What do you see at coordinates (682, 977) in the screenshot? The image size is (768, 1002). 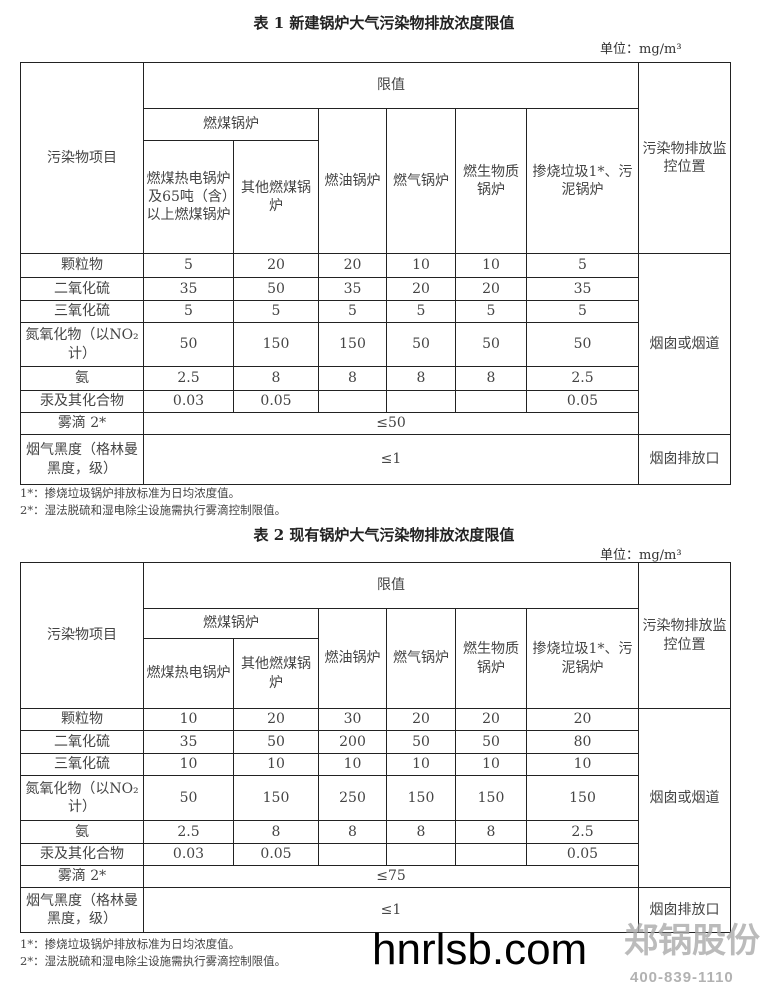 I see `watermark-phone: 400-839-1110` at bounding box center [682, 977].